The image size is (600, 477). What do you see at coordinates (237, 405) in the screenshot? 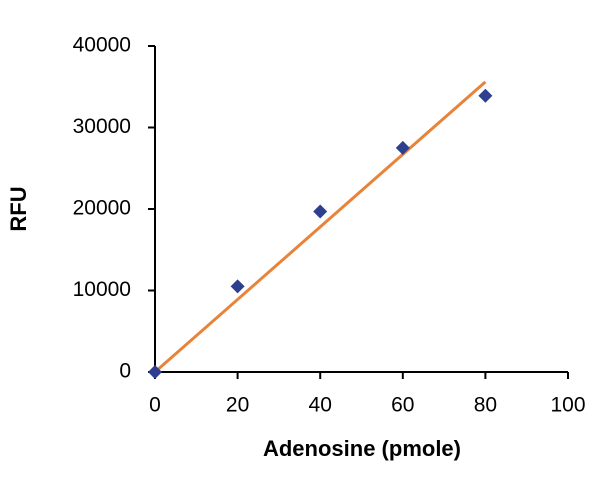
I see `x-tick-label: 20` at bounding box center [237, 405].